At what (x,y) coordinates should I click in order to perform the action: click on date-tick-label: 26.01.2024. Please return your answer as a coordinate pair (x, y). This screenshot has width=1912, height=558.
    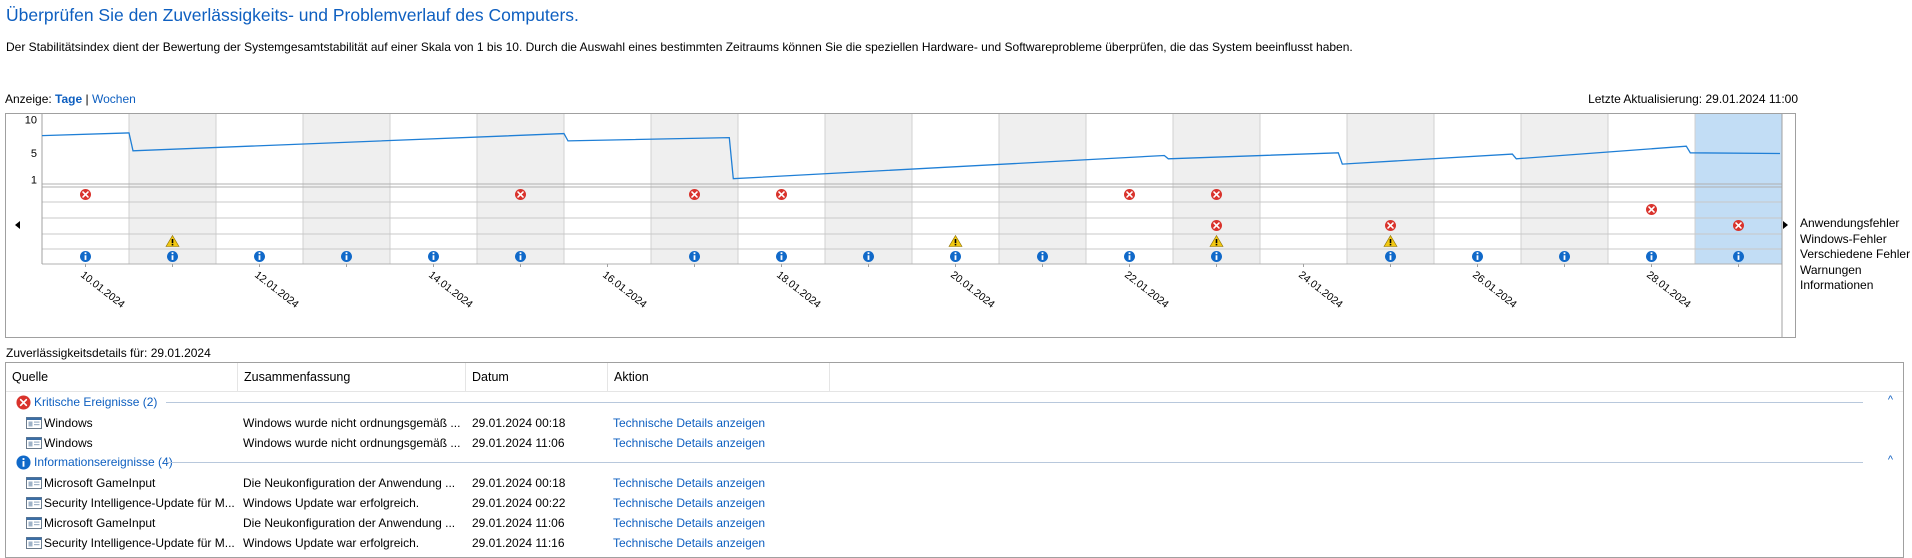
    Looking at the image, I should click on (1494, 290).